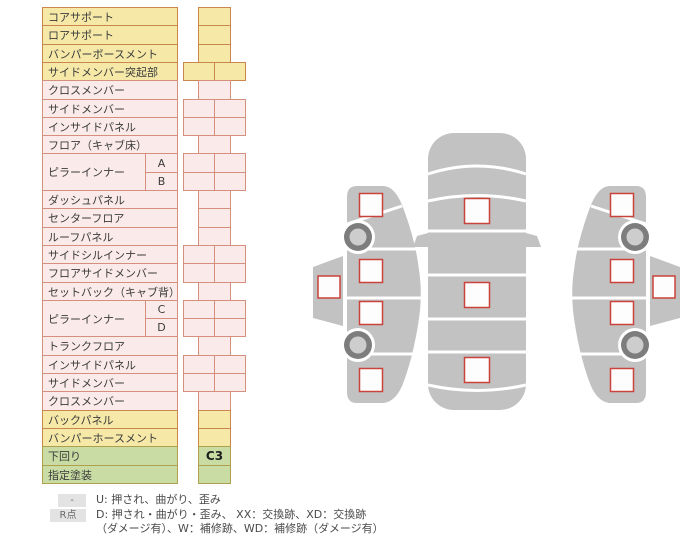  I want to click on damage-marker-left-roof-side, so click(329, 287).